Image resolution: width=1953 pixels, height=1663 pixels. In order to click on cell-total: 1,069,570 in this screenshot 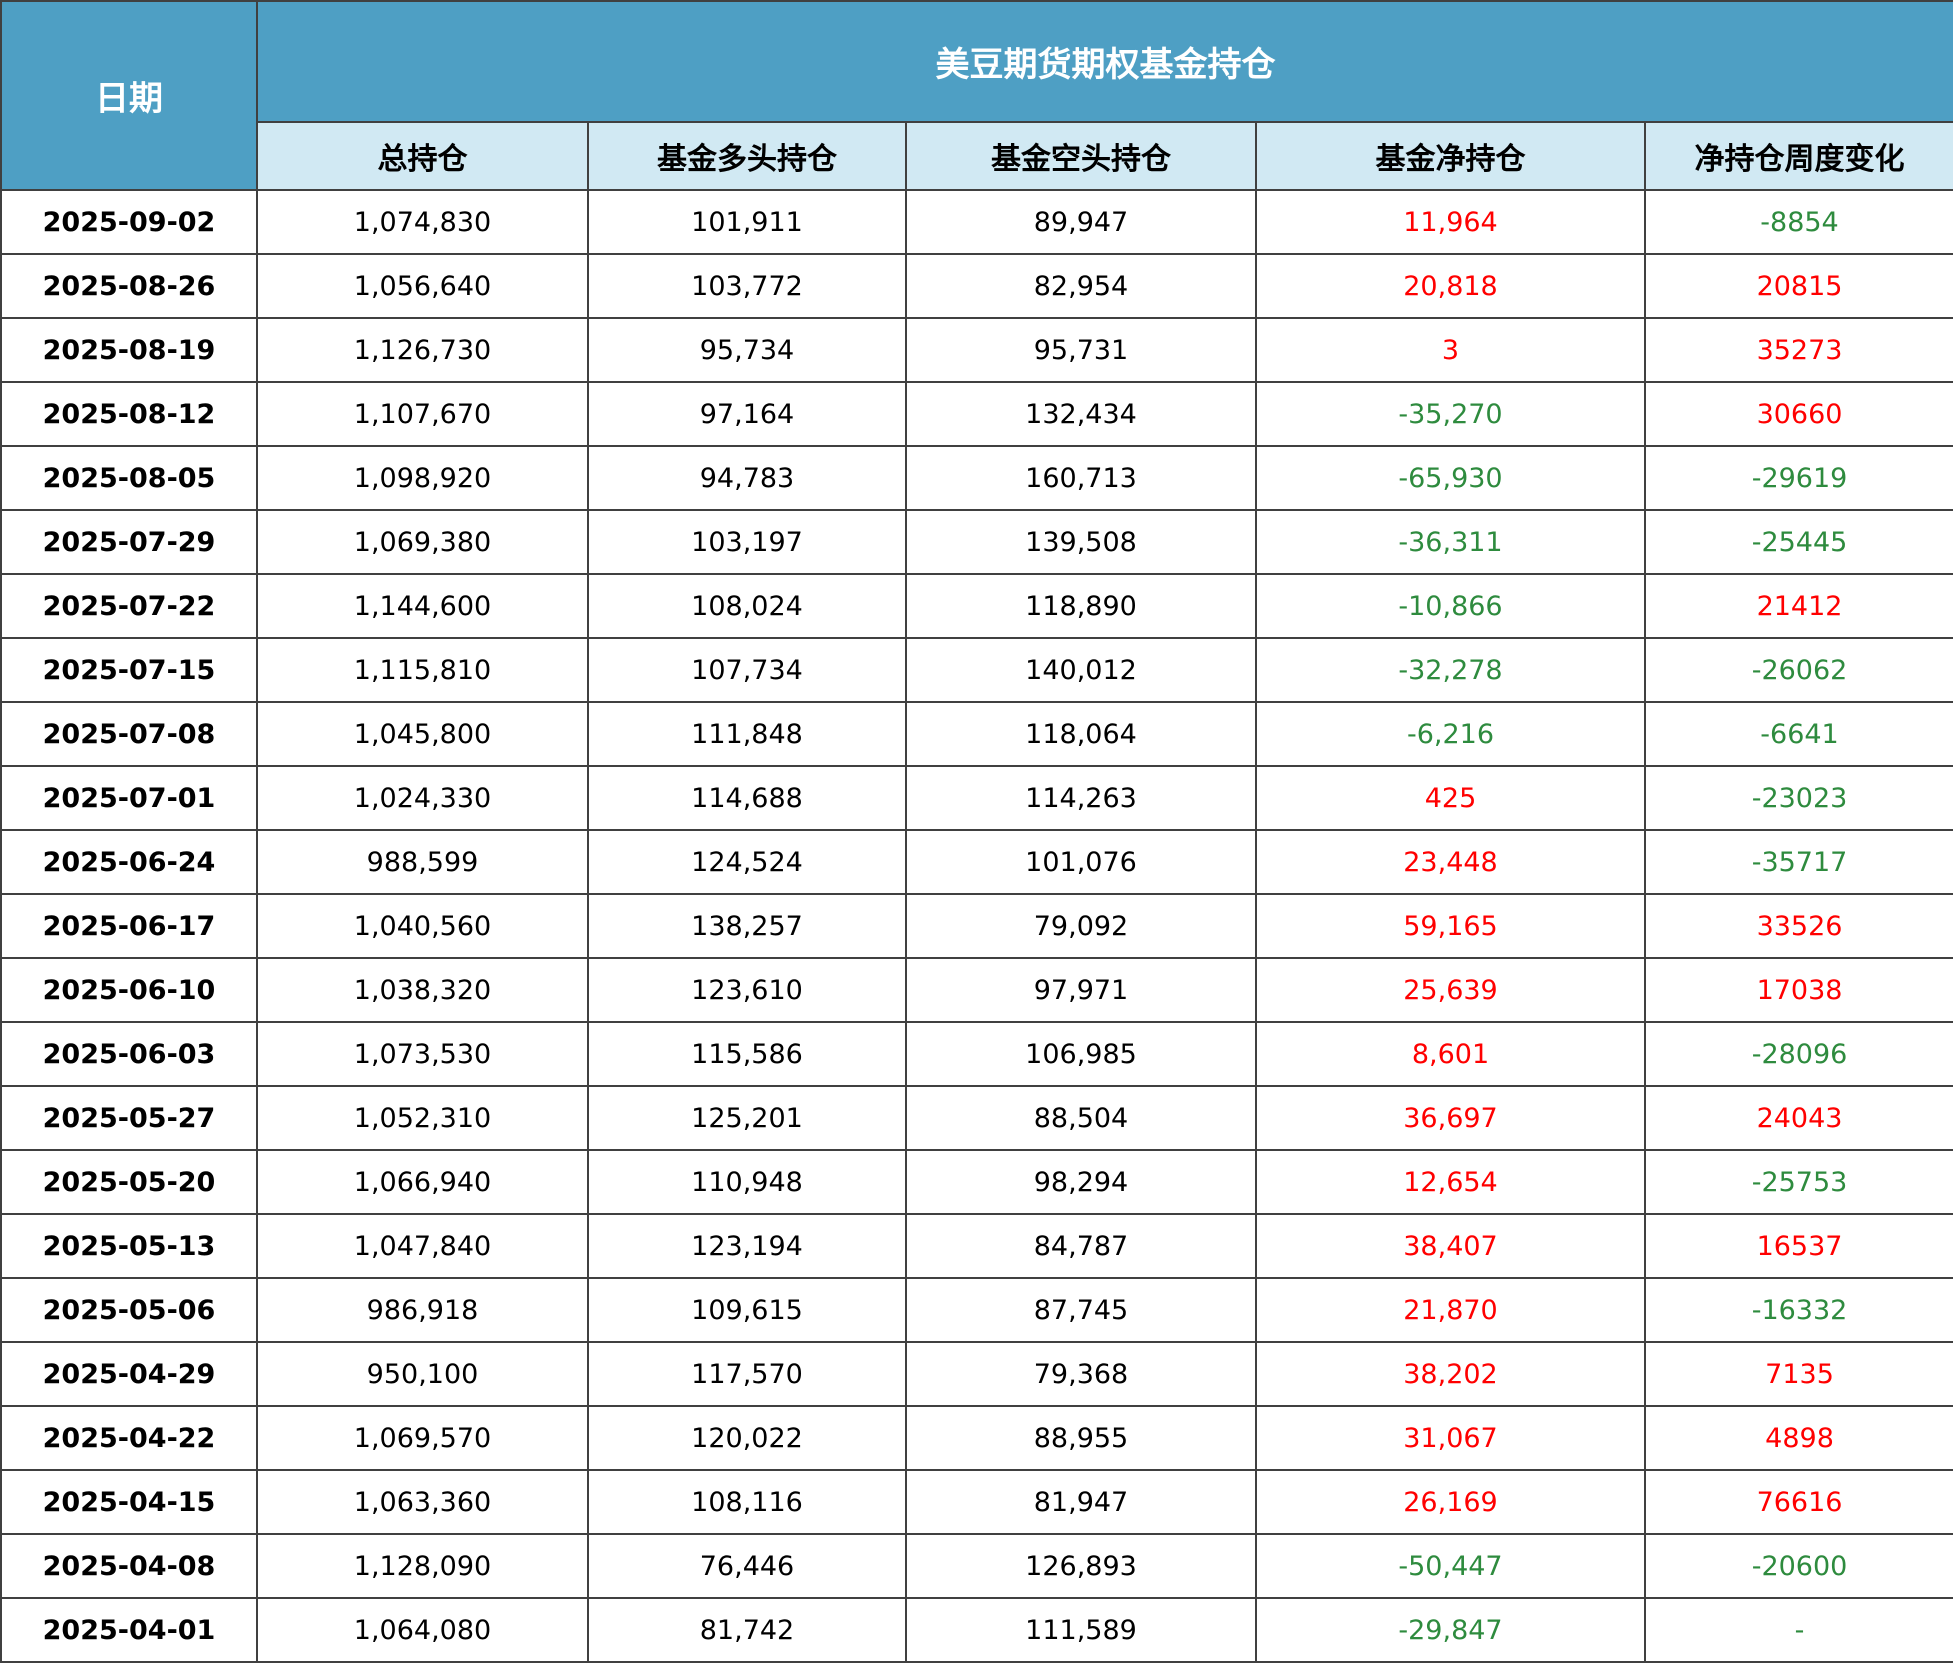, I will do `click(422, 1438)`.